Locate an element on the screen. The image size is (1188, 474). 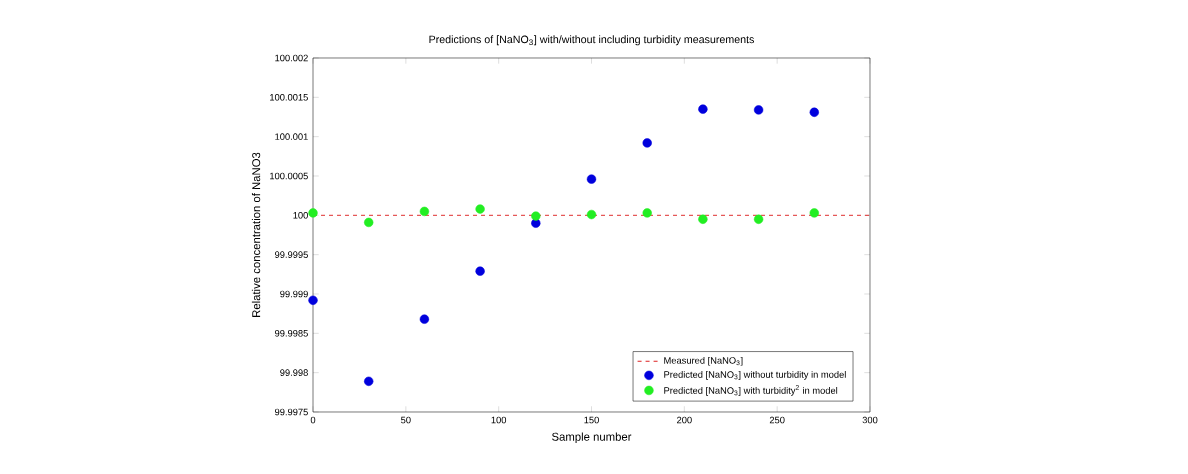
y-tick-label: 99.998 is located at coordinates (294, 372).